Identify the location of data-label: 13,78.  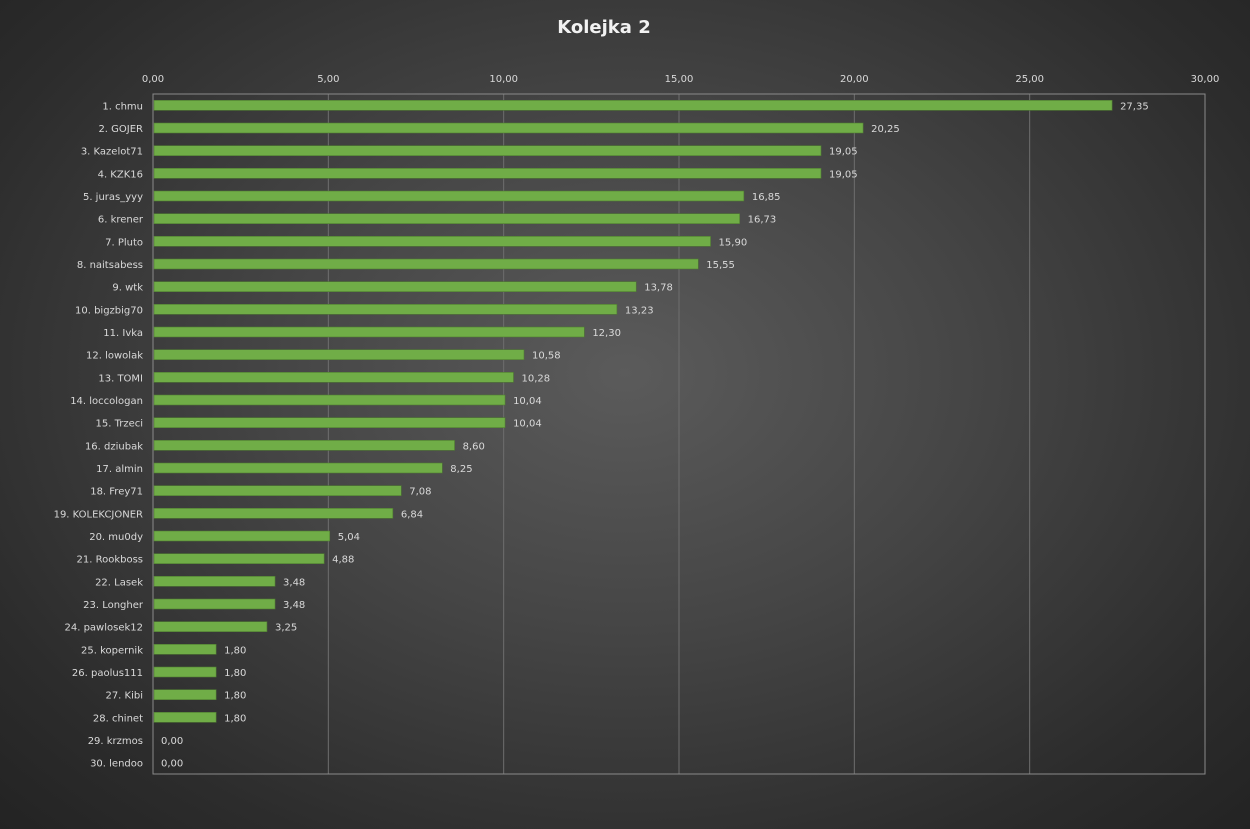
(658, 288).